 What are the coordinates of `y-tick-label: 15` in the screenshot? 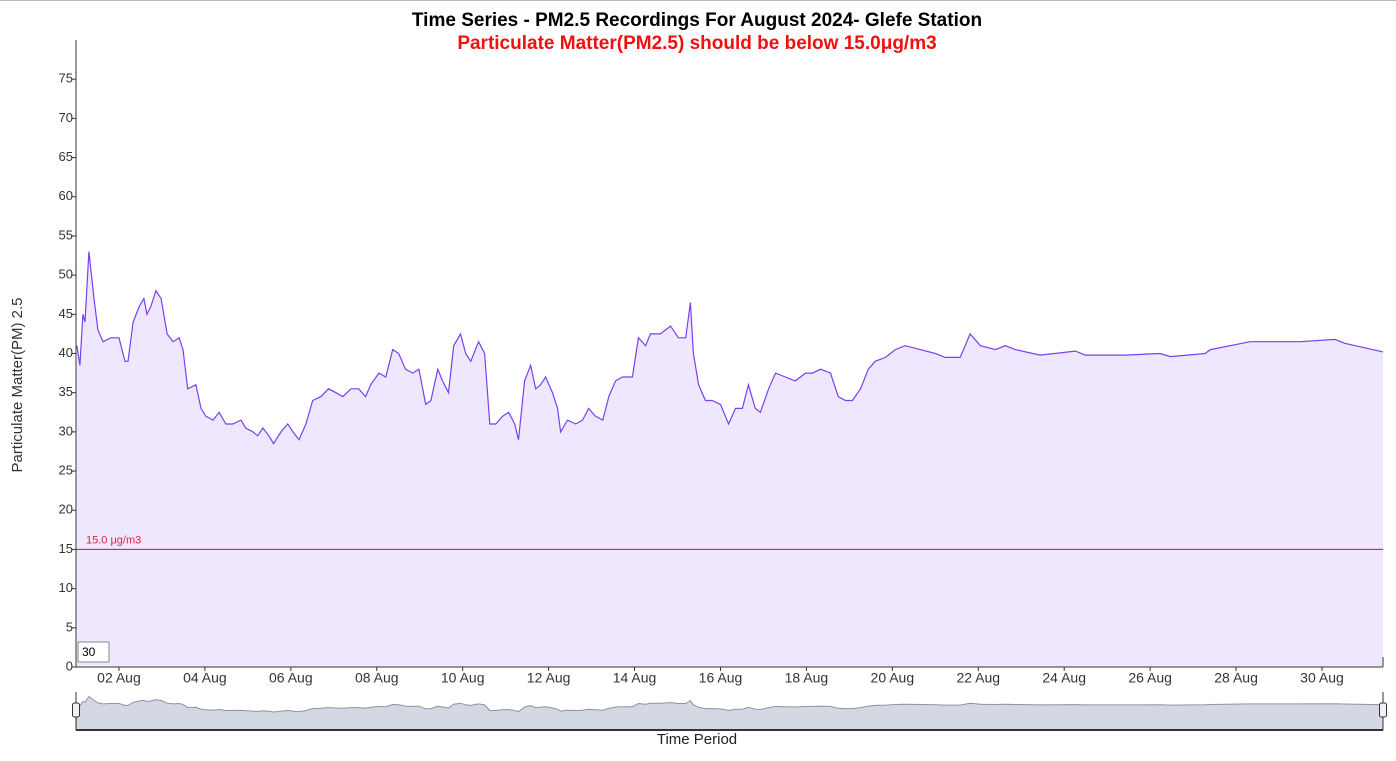 It's located at (66, 548).